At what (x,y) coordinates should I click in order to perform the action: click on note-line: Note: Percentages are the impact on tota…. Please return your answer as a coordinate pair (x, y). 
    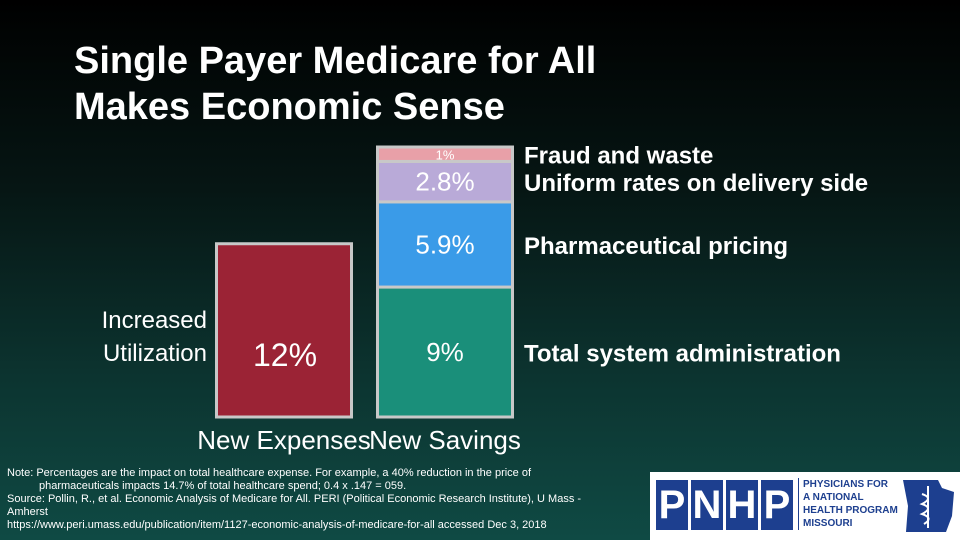
    Looking at the image, I should click on (269, 473).